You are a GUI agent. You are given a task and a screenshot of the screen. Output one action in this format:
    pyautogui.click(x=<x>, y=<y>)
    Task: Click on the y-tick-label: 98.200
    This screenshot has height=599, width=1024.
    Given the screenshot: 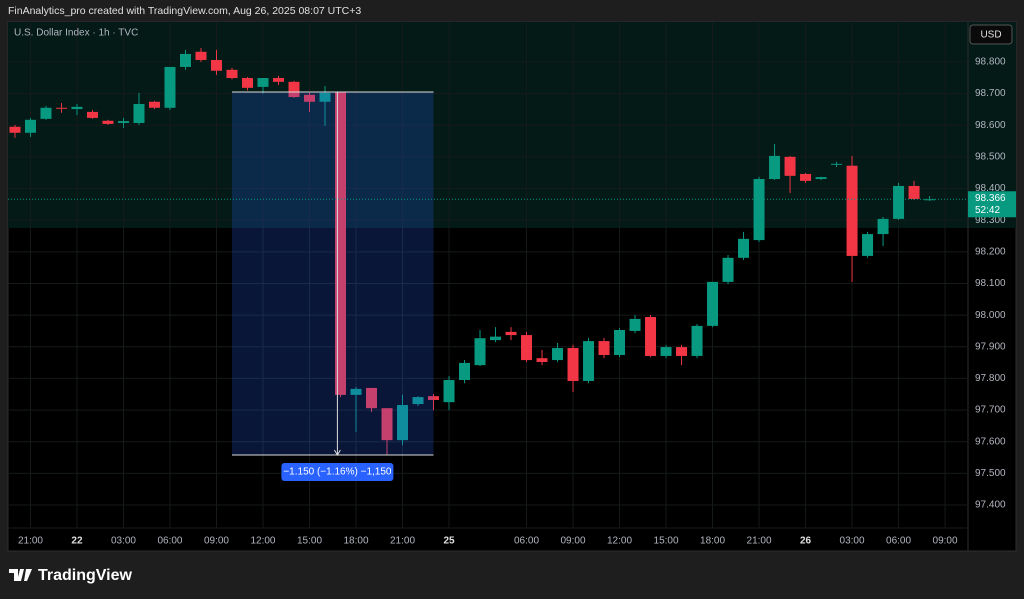 What is the action you would take?
    pyautogui.click(x=990, y=251)
    